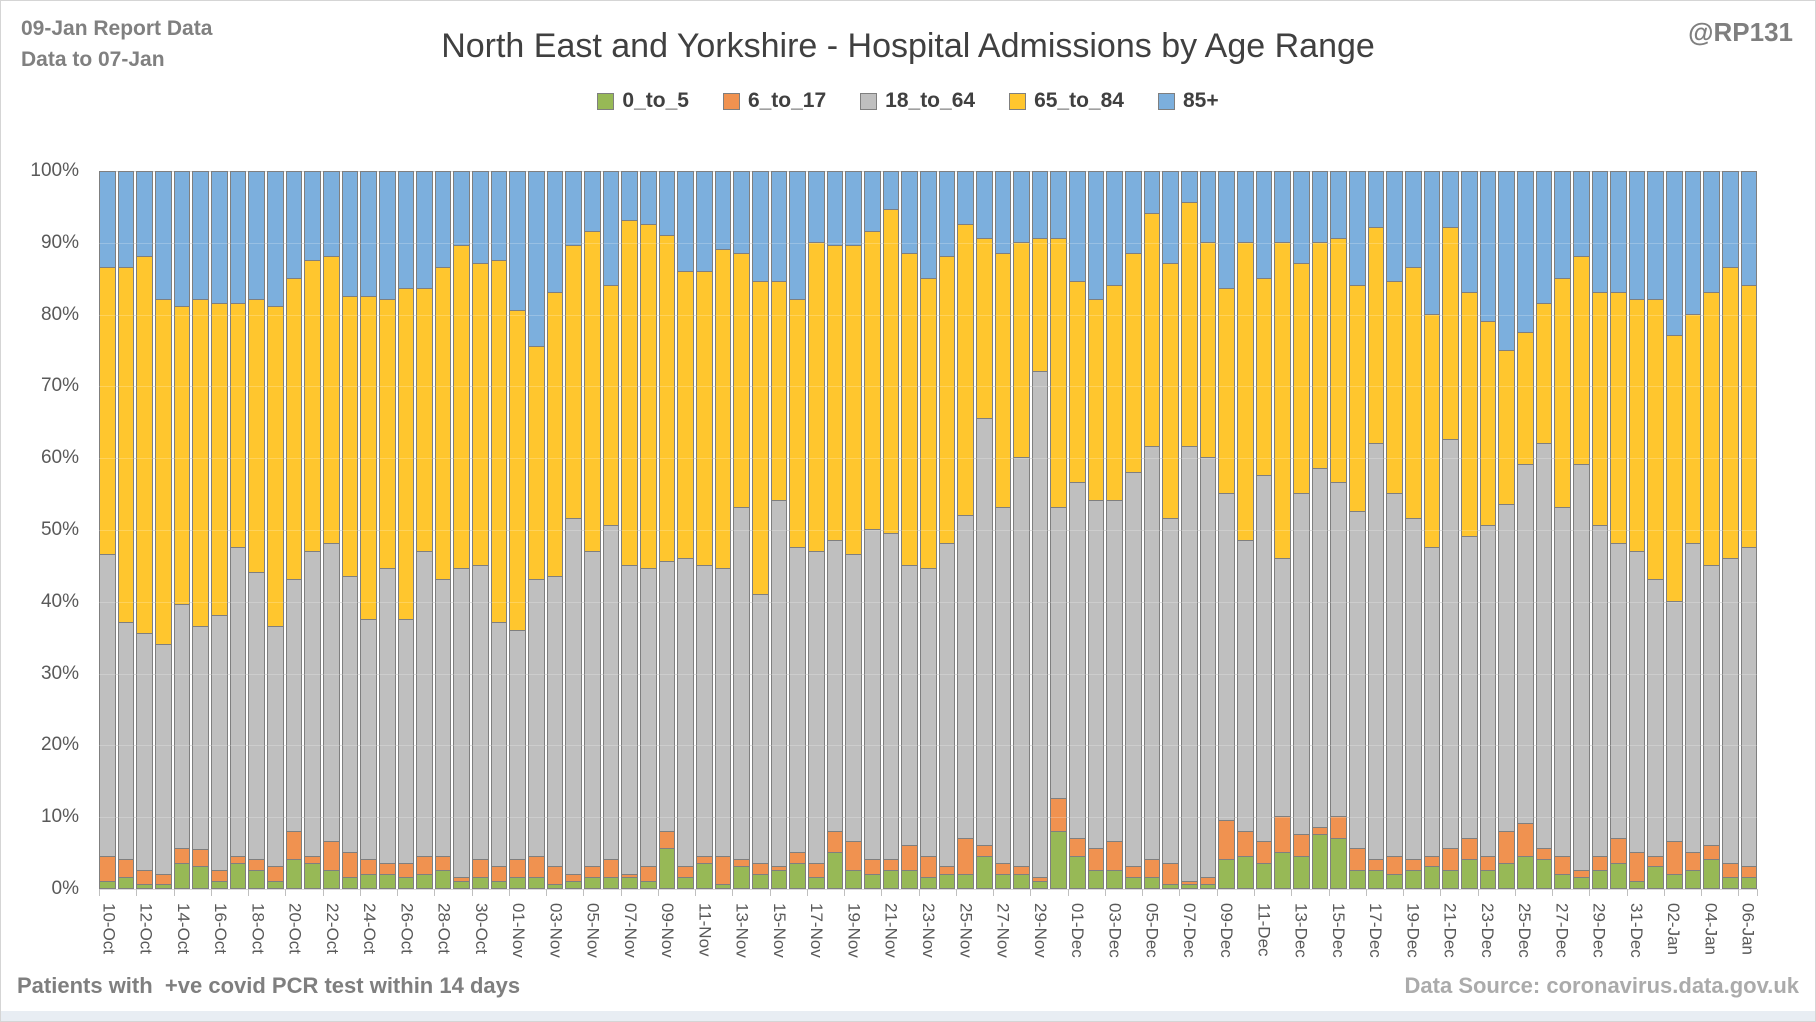  What do you see at coordinates (908, 1016) in the screenshot?
I see `window-edge` at bounding box center [908, 1016].